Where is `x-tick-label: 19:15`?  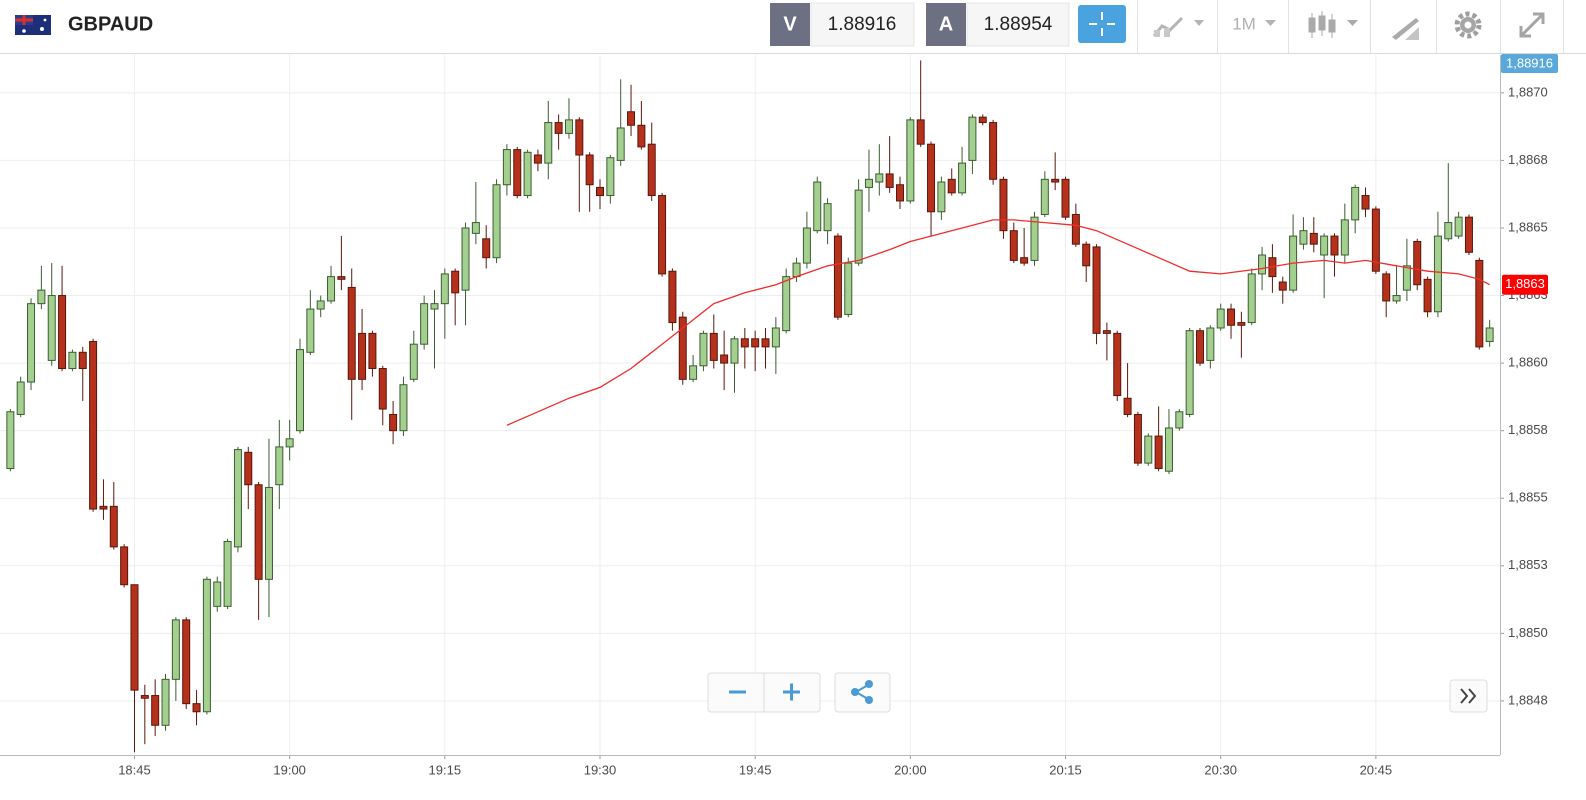 x-tick-label: 19:15 is located at coordinates (445, 769).